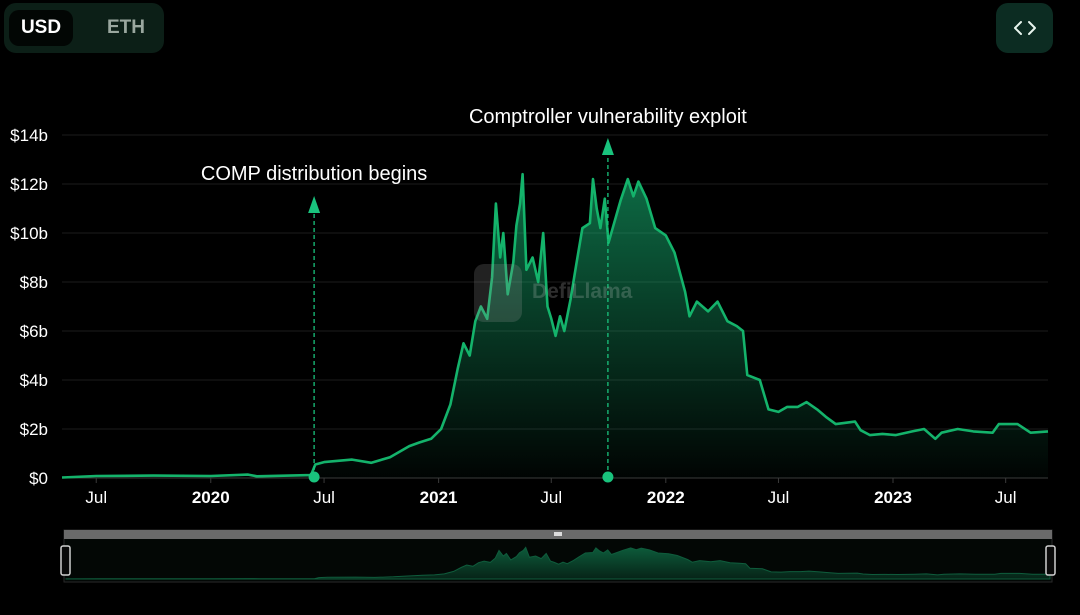  Describe the element at coordinates (608, 117) in the screenshot. I see `annotation-label: Comptroller vulnerability exploit` at that location.